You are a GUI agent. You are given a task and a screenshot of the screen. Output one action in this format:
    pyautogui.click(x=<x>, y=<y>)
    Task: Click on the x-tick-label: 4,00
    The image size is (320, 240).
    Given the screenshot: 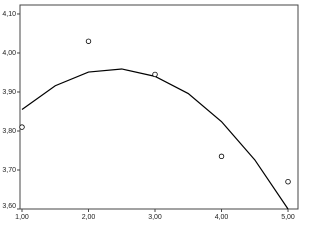 What is the action you would take?
    pyautogui.click(x=222, y=217)
    